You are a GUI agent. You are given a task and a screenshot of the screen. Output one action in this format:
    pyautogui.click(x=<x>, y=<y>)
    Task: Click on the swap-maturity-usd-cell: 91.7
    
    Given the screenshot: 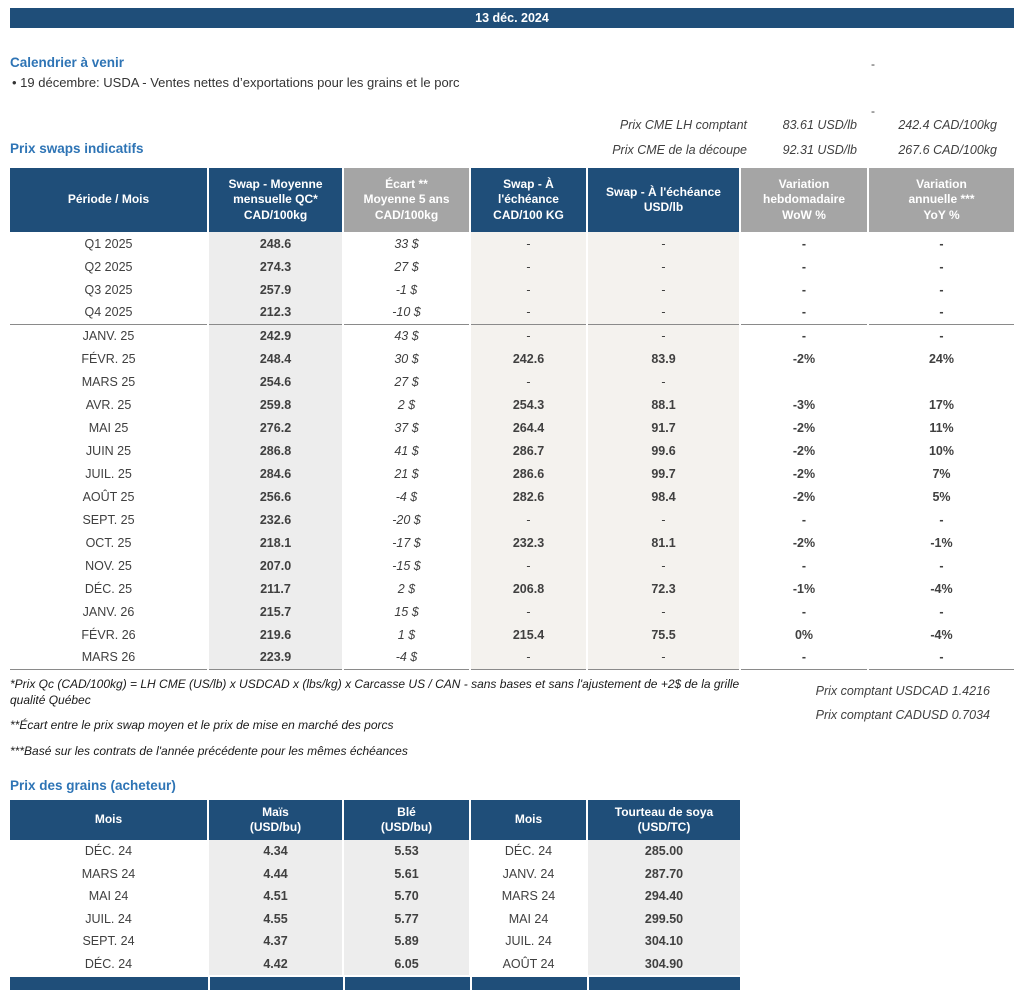 What is the action you would take?
    pyautogui.click(x=663, y=427)
    